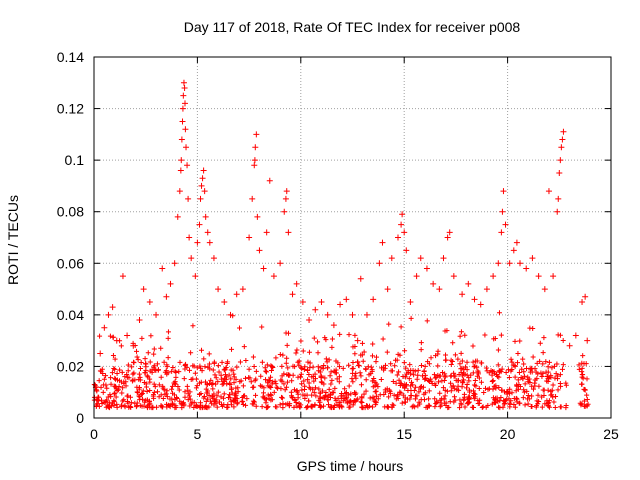 This screenshot has height=480, width=640. Describe the element at coordinates (350, 466) in the screenshot. I see `x-axis-label: GPS time / hours` at that location.